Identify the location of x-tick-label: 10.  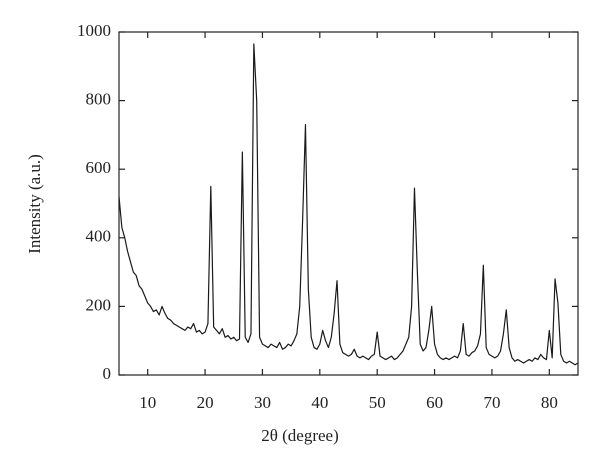
(147, 402).